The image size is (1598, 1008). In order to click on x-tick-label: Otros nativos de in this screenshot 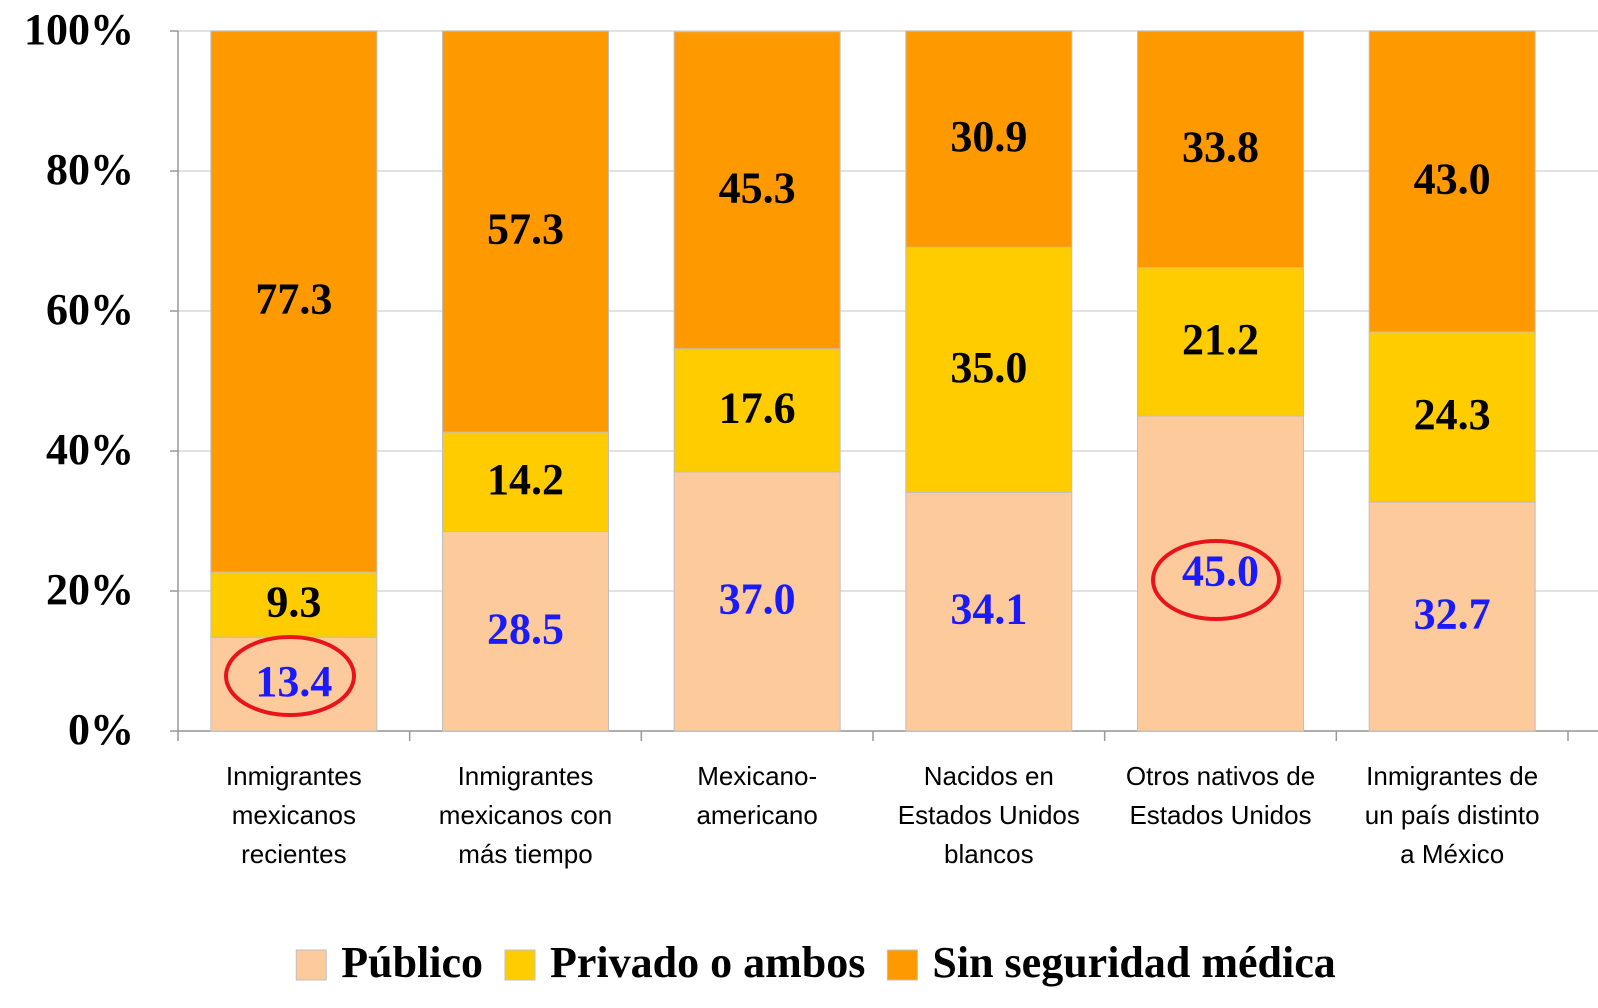, I will do `click(1220, 776)`.